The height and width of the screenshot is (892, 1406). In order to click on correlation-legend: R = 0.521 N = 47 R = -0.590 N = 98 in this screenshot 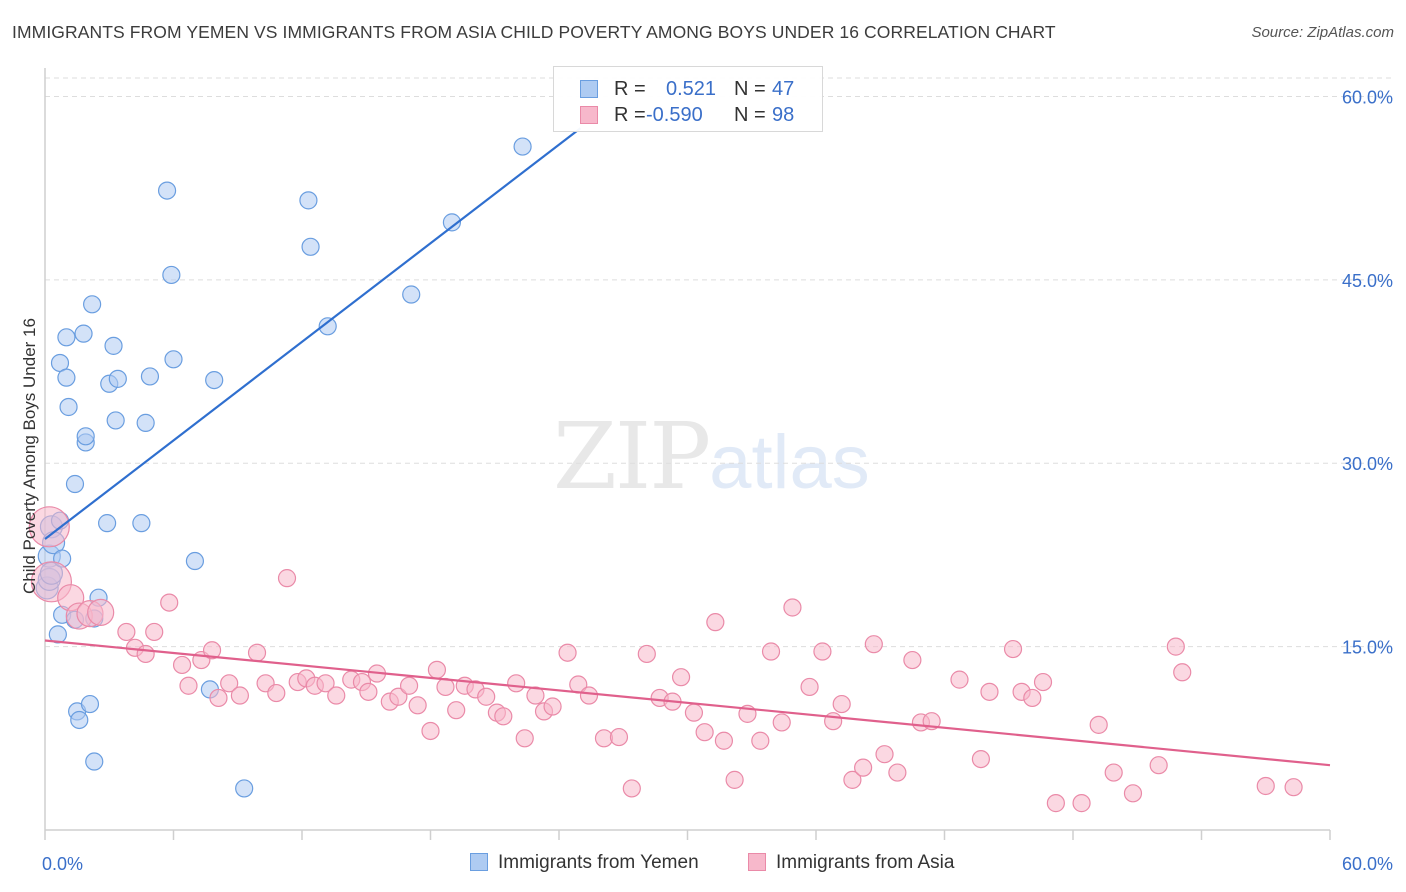, I will do `click(688, 99)`.